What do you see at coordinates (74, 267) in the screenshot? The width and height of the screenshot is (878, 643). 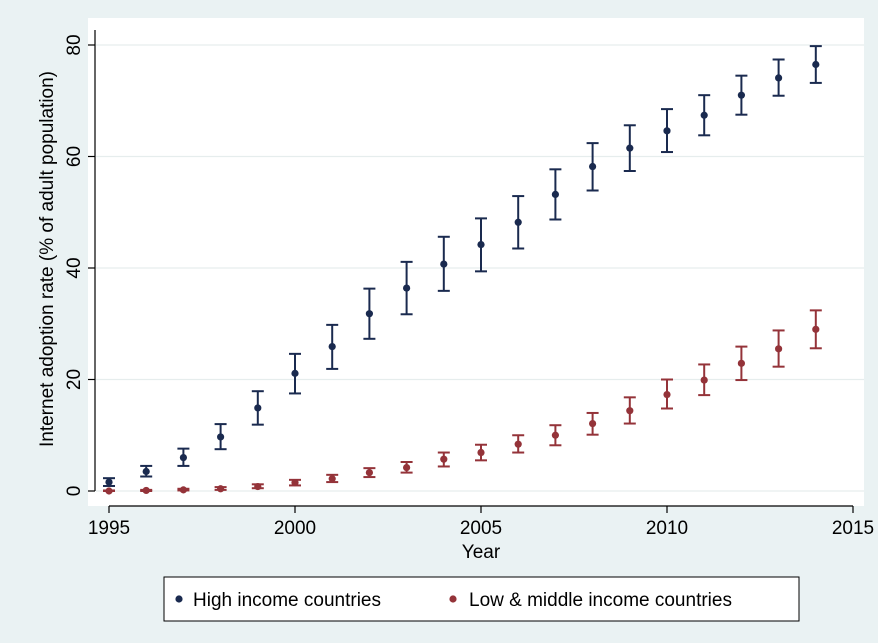 I see `y-tick-label: 40` at bounding box center [74, 267].